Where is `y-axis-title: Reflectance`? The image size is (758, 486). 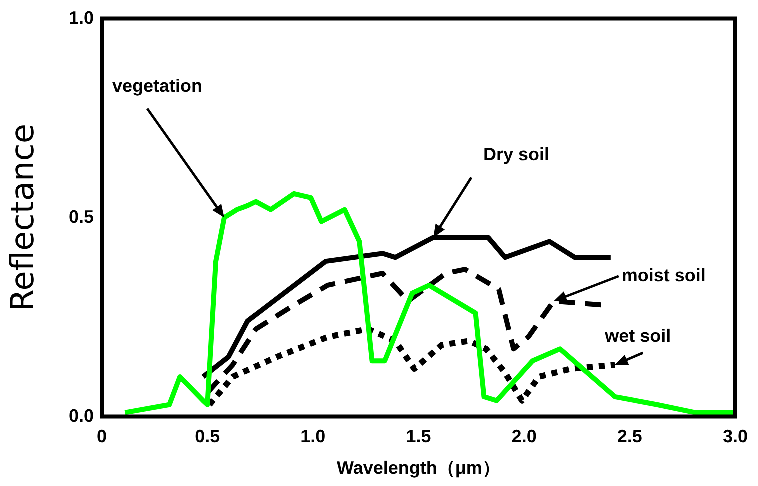 y-axis-title: Reflectance is located at coordinates (23, 218).